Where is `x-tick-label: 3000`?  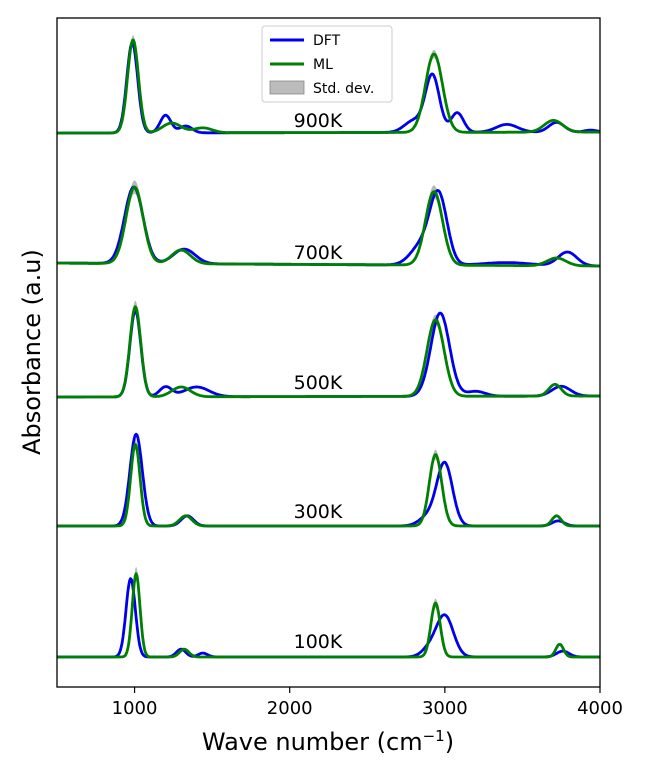 x-tick-label: 3000 is located at coordinates (445, 708).